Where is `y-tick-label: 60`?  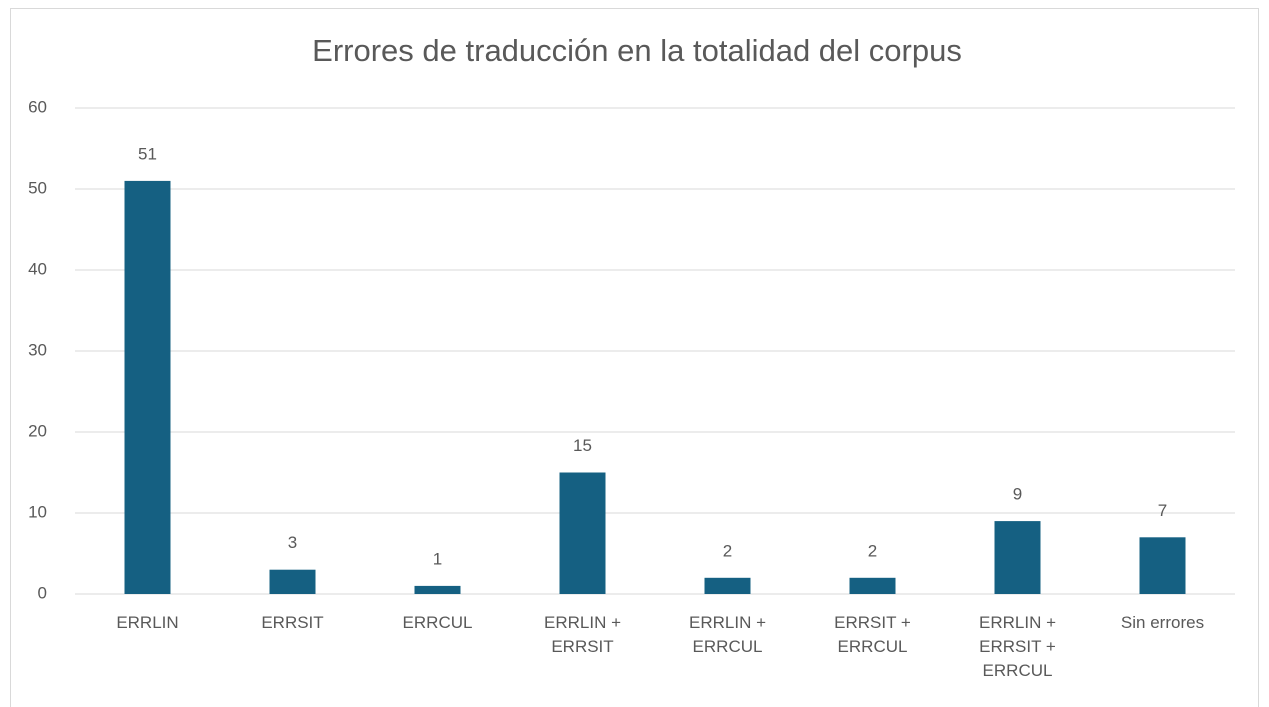 y-tick-label: 60 is located at coordinates (37, 106).